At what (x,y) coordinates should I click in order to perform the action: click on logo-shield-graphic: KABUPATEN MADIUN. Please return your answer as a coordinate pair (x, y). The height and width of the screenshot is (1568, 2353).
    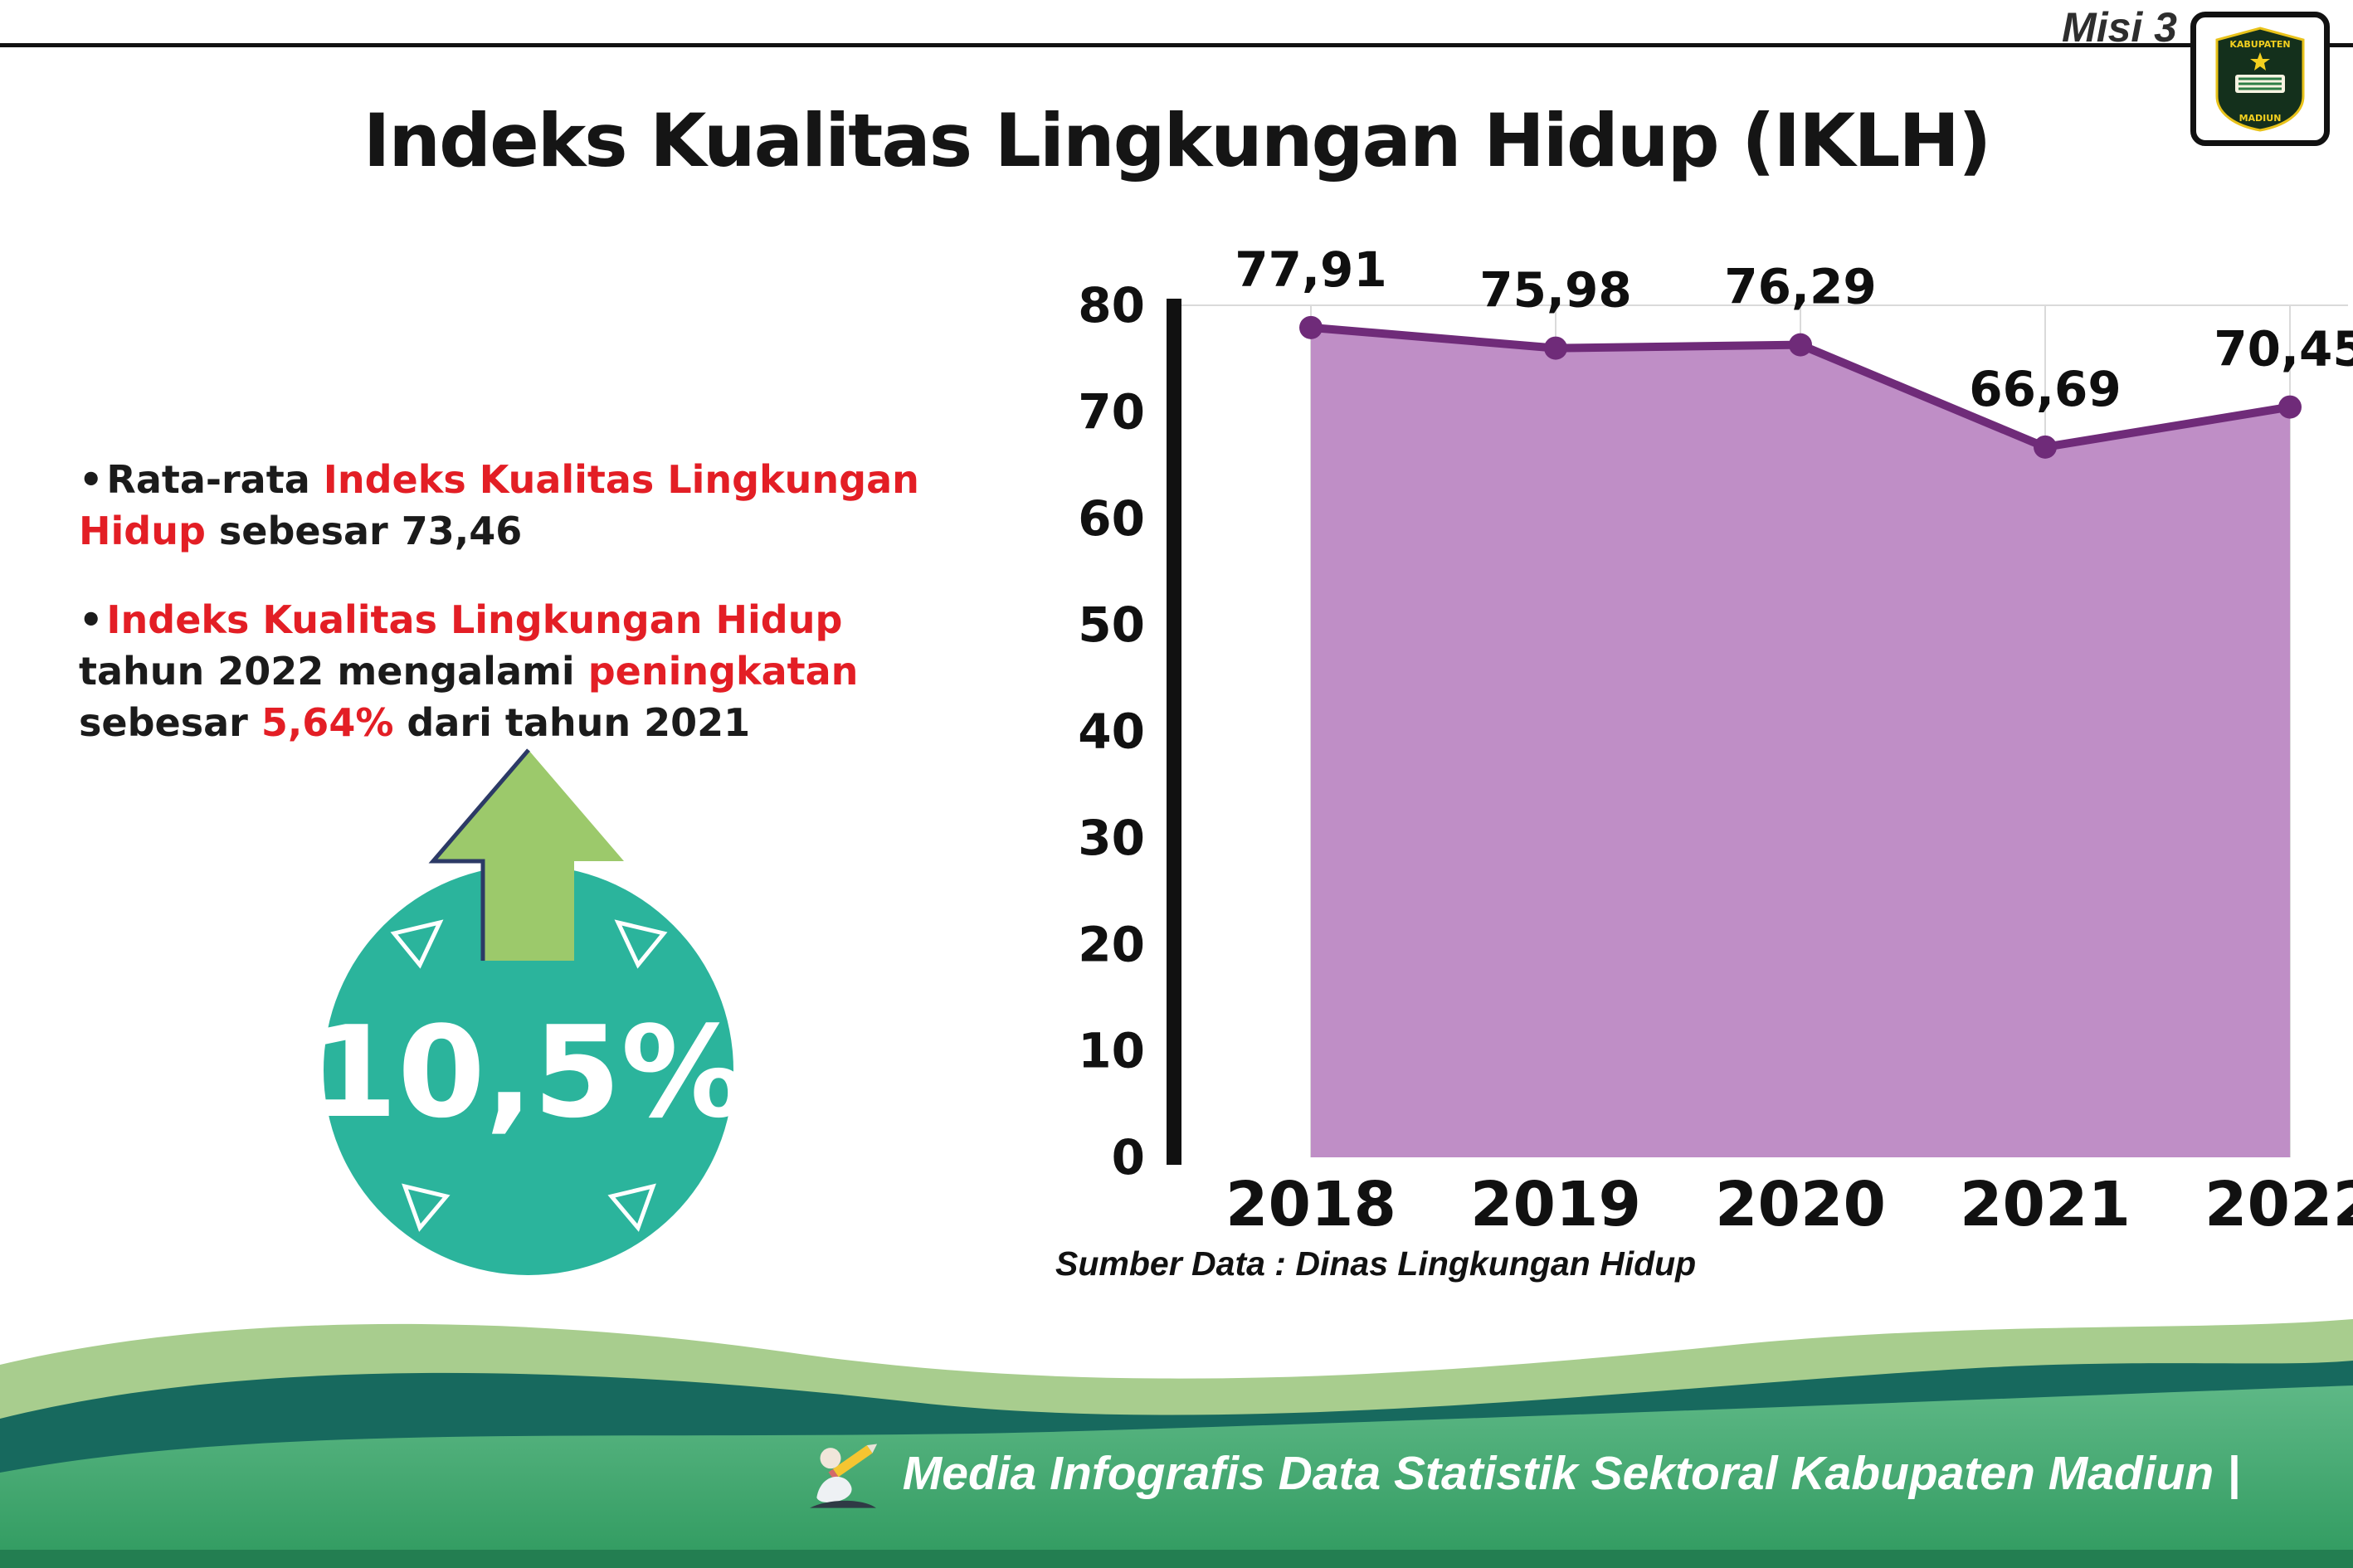
    Looking at the image, I should click on (2260, 79).